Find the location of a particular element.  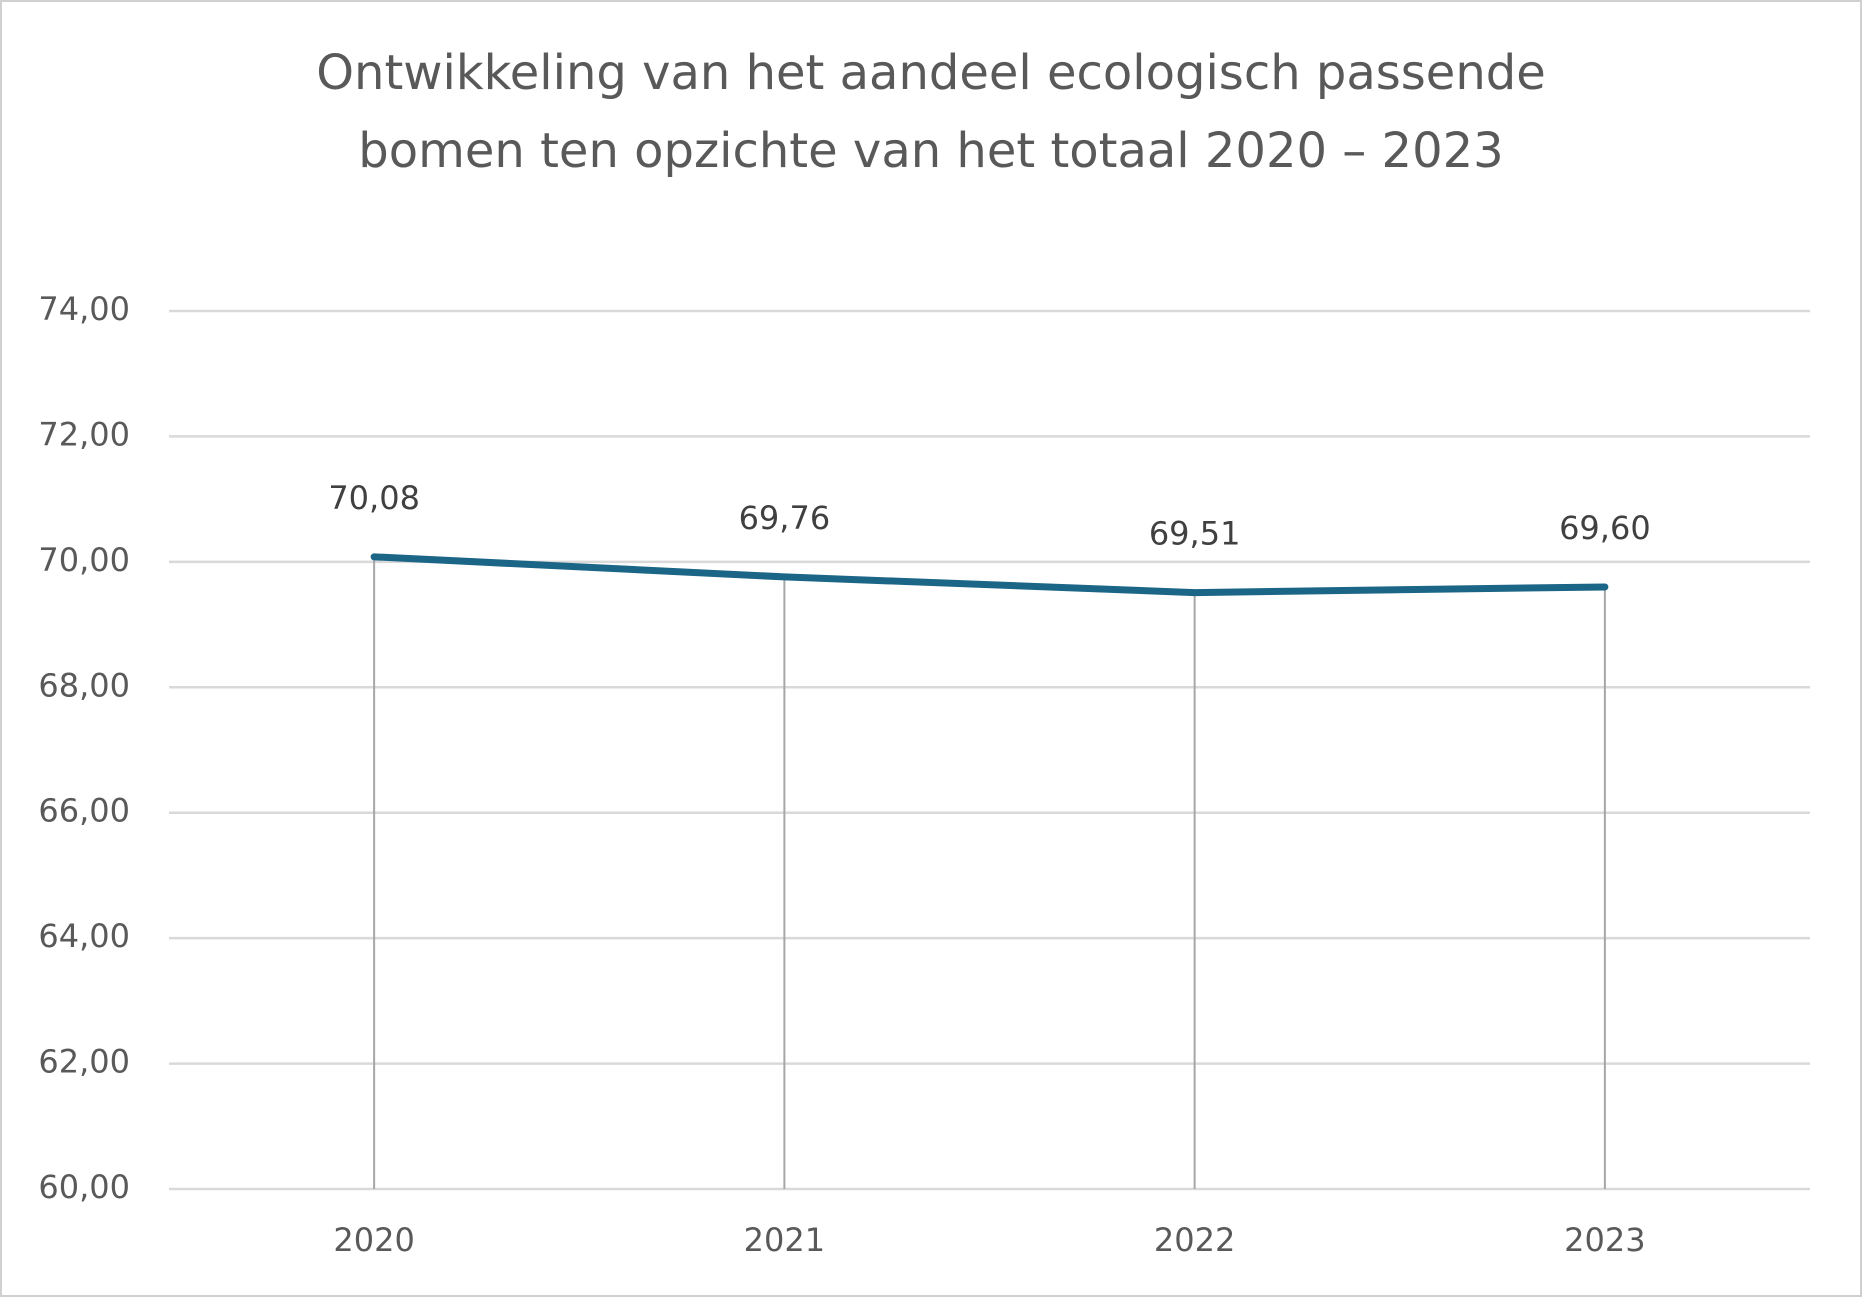

data-label: 69,76 is located at coordinates (785, 518).